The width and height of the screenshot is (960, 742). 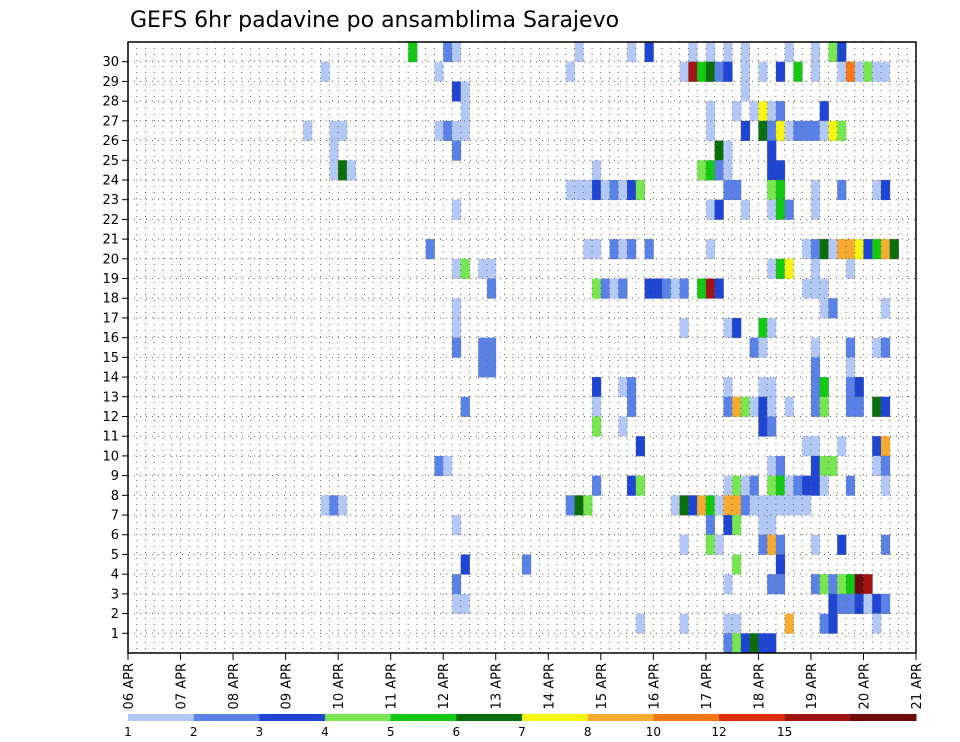 I want to click on chart-title: GEFS 6hr padavine po ansamblima Sarajevo, so click(x=374, y=20).